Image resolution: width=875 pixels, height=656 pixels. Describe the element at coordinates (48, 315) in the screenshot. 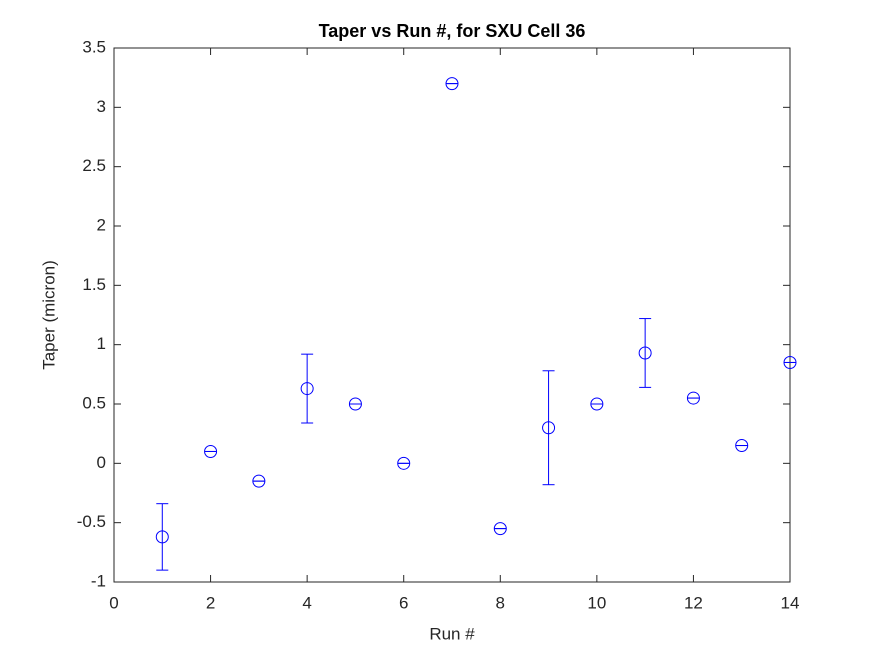

I see `y-axis-label: Taper (micron)` at that location.